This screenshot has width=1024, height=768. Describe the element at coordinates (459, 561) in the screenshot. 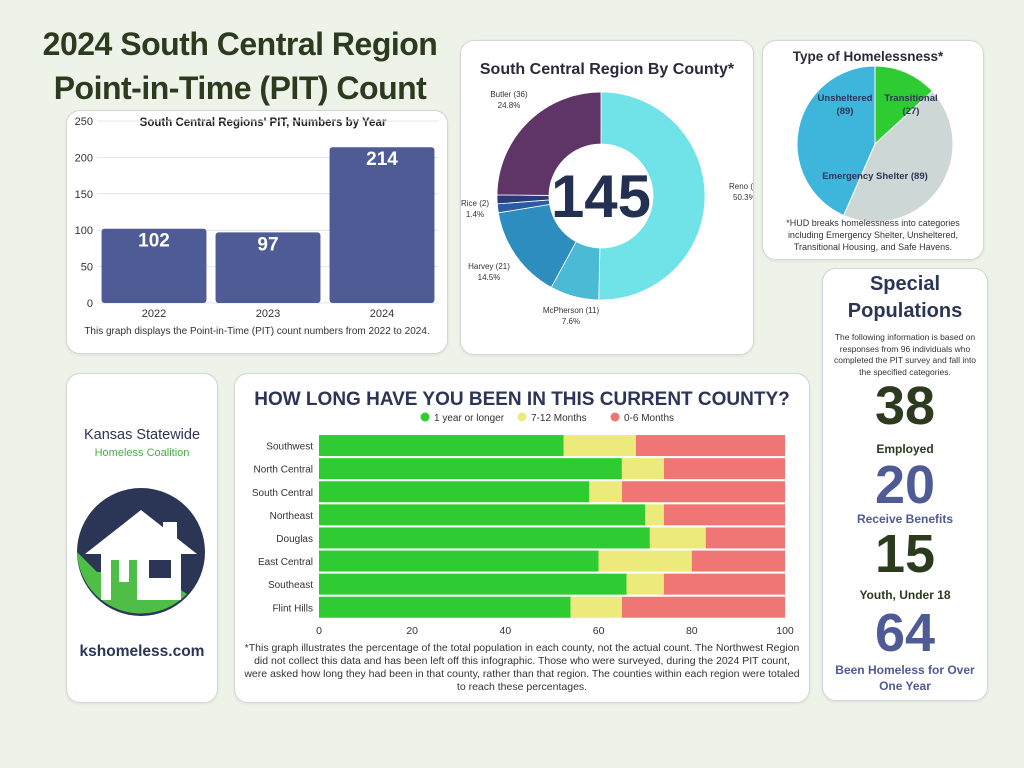

I see `segment-east-central-1-year-or-longer` at that location.